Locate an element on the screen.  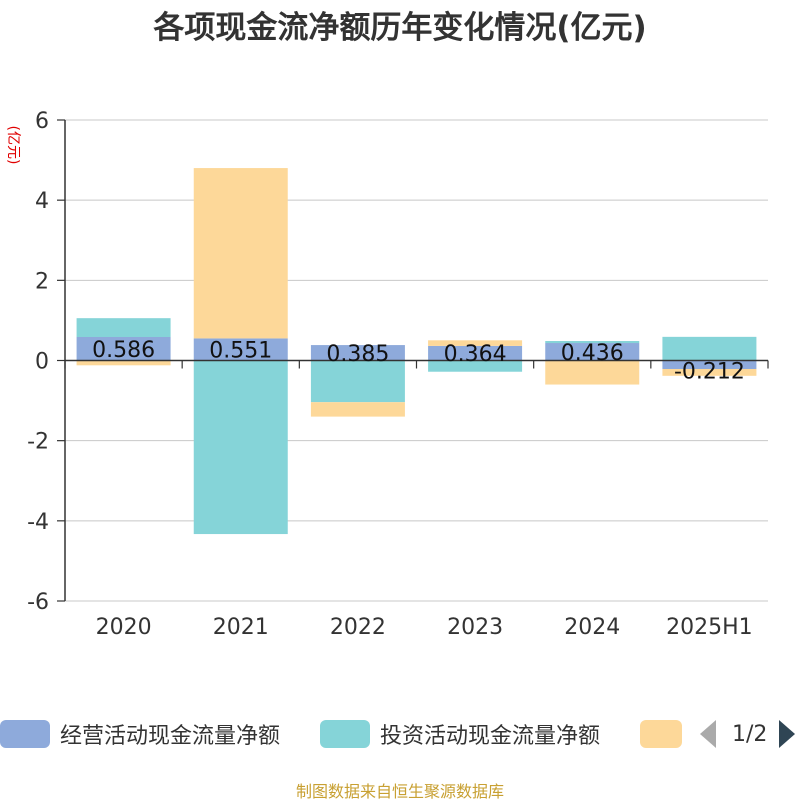
y-tick-label: 0 is located at coordinates (42, 362).